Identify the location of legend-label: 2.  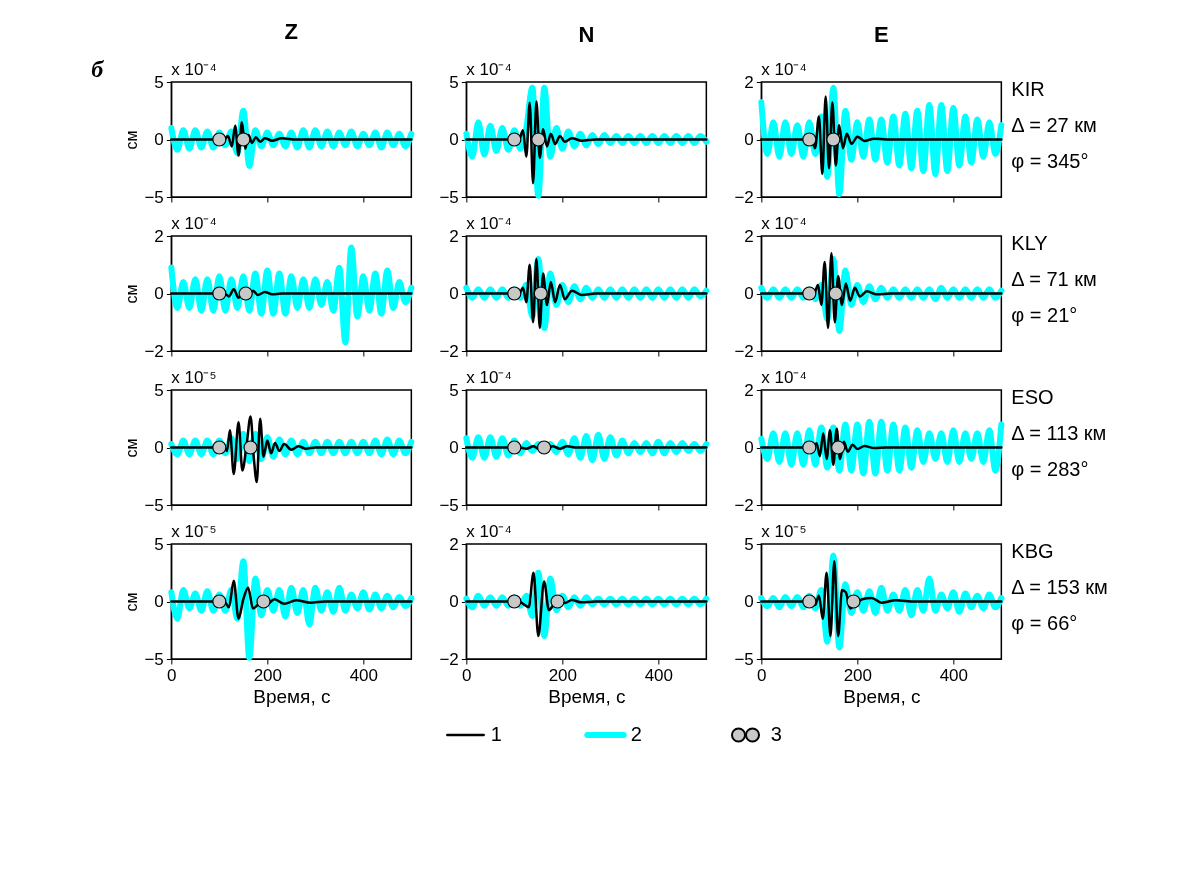
(636, 734).